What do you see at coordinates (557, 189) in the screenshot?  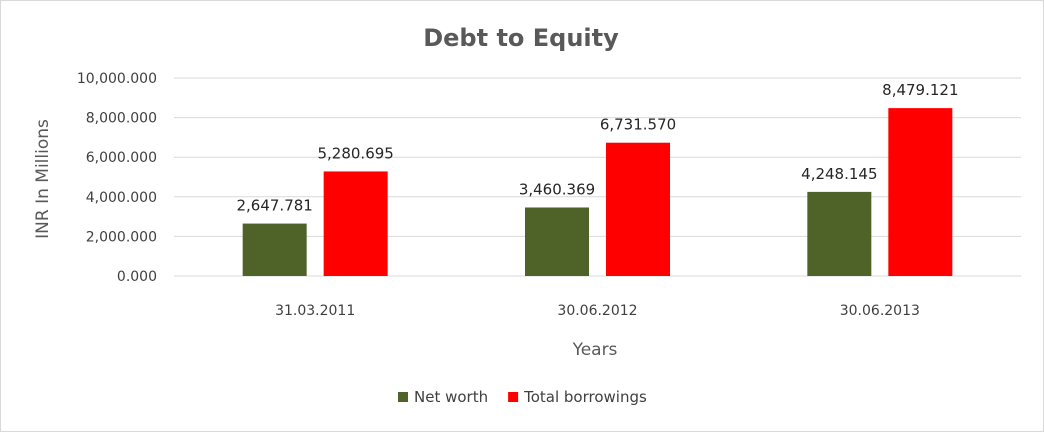 I see `data-label: 3,460.369` at bounding box center [557, 189].